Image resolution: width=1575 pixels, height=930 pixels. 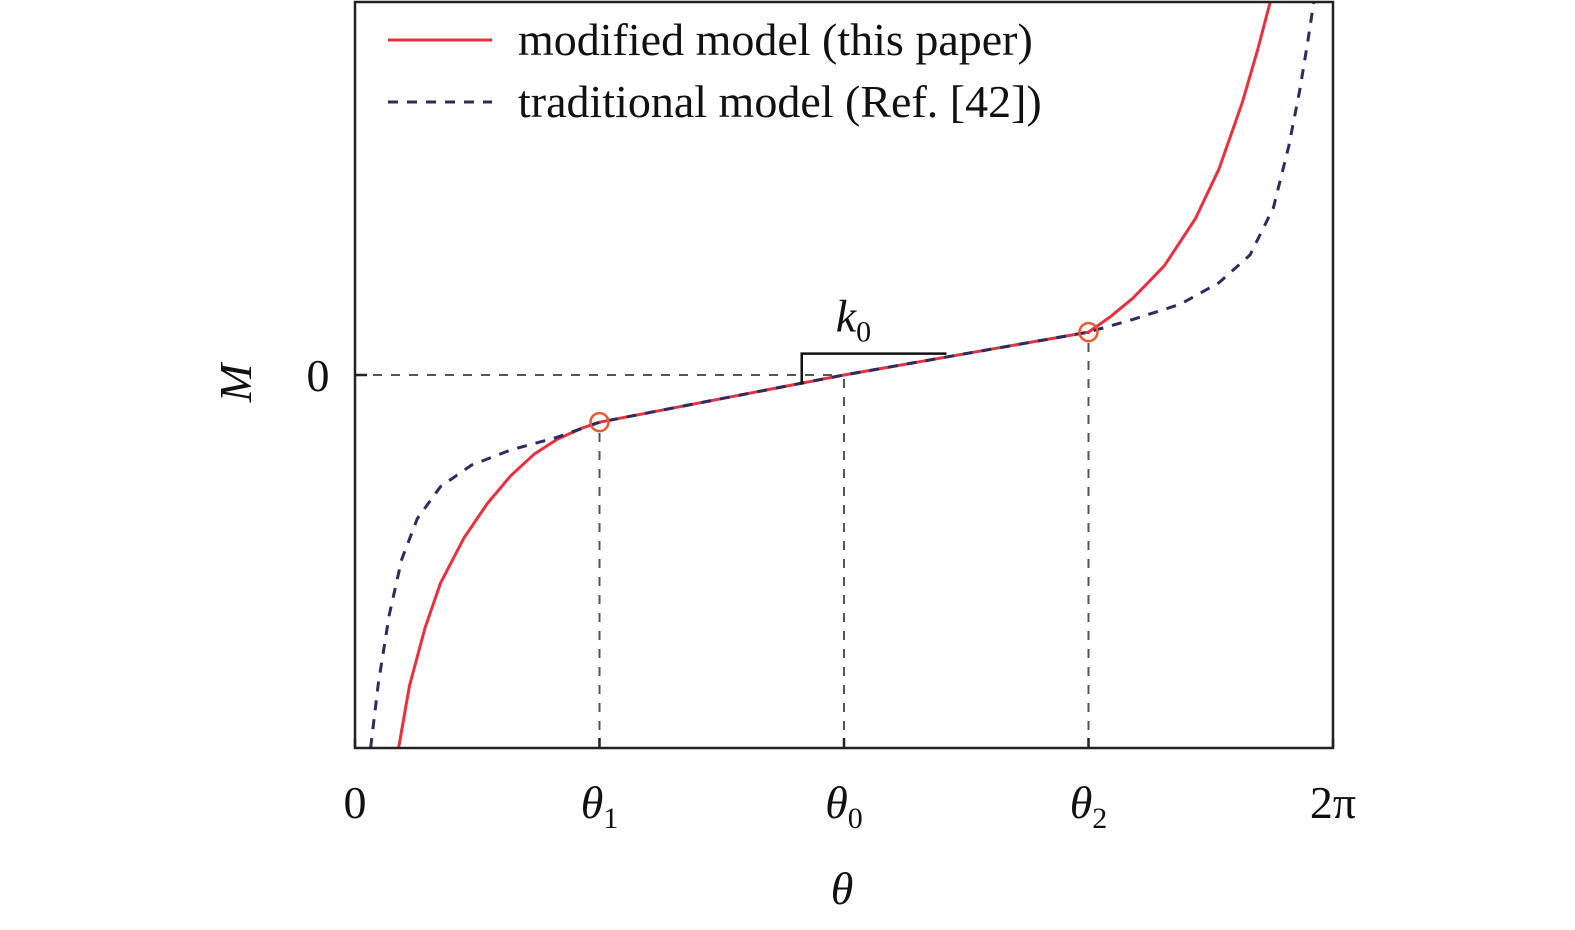 What do you see at coordinates (842, 888) in the screenshot?
I see `x-axis-label: θ` at bounding box center [842, 888].